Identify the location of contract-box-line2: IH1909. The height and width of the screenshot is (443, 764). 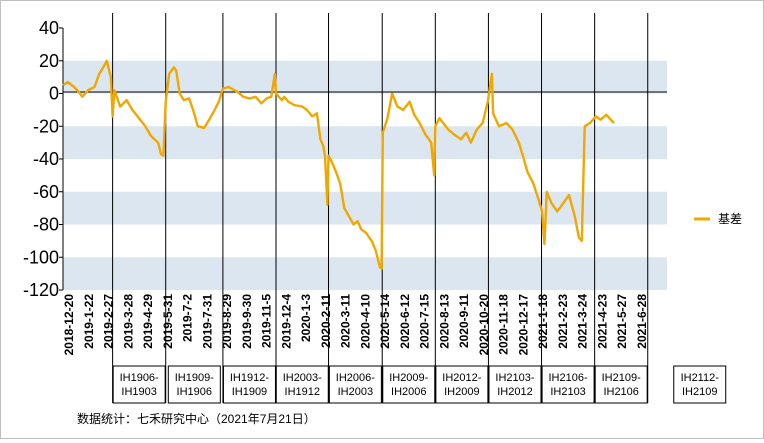
(249, 392).